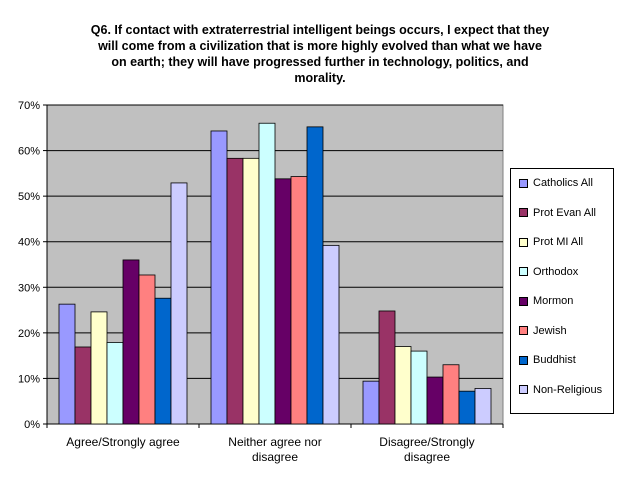 The height and width of the screenshot is (489, 624). I want to click on legend-item: Buddhist, so click(547, 360).